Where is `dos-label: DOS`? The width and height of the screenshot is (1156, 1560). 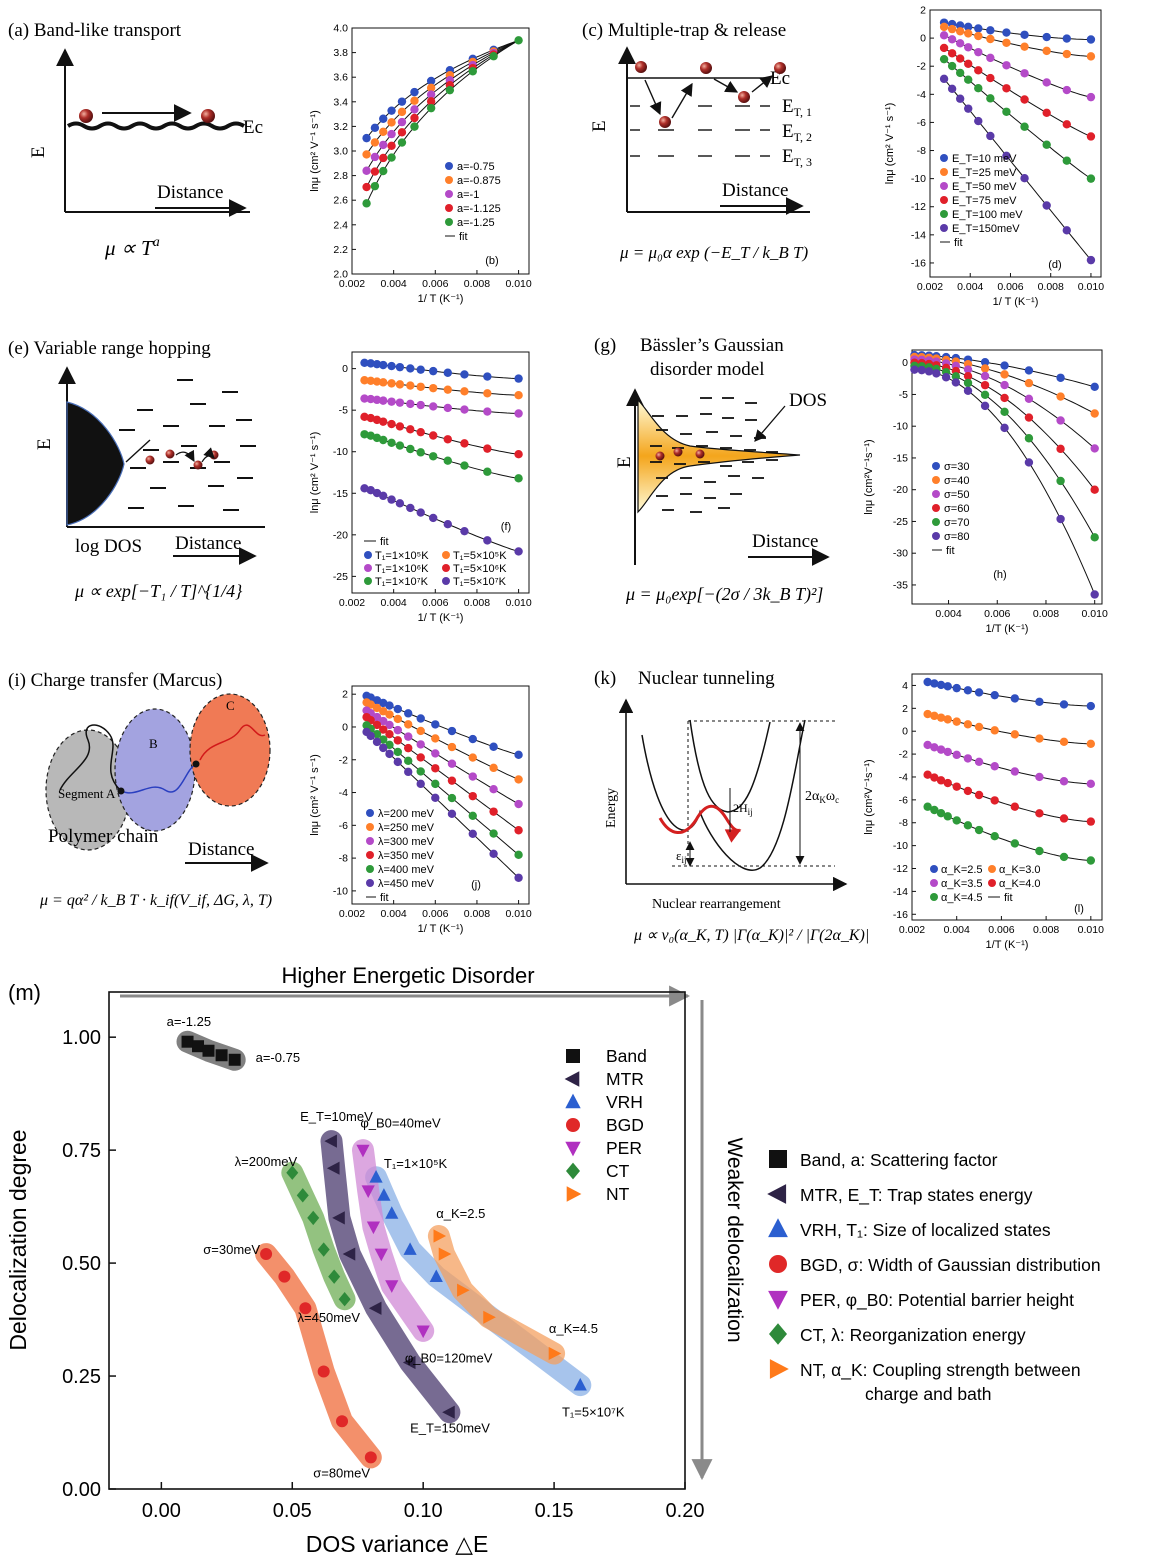 dos-label: DOS is located at coordinates (808, 400).